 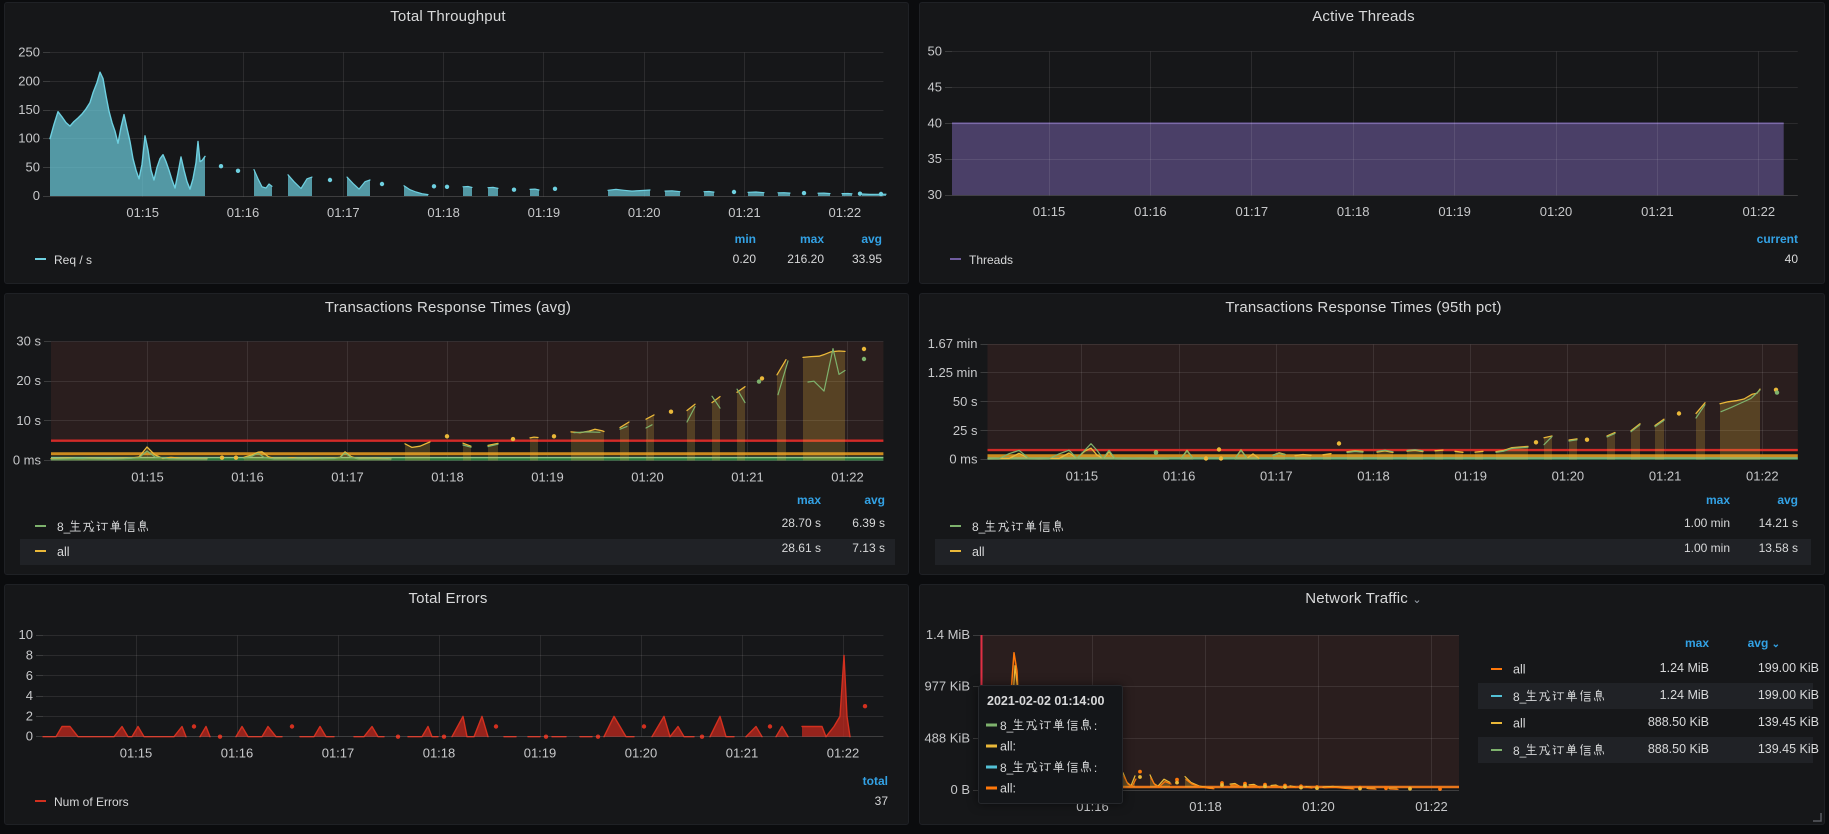 I want to click on svg-text: 20 s, so click(x=28, y=380).